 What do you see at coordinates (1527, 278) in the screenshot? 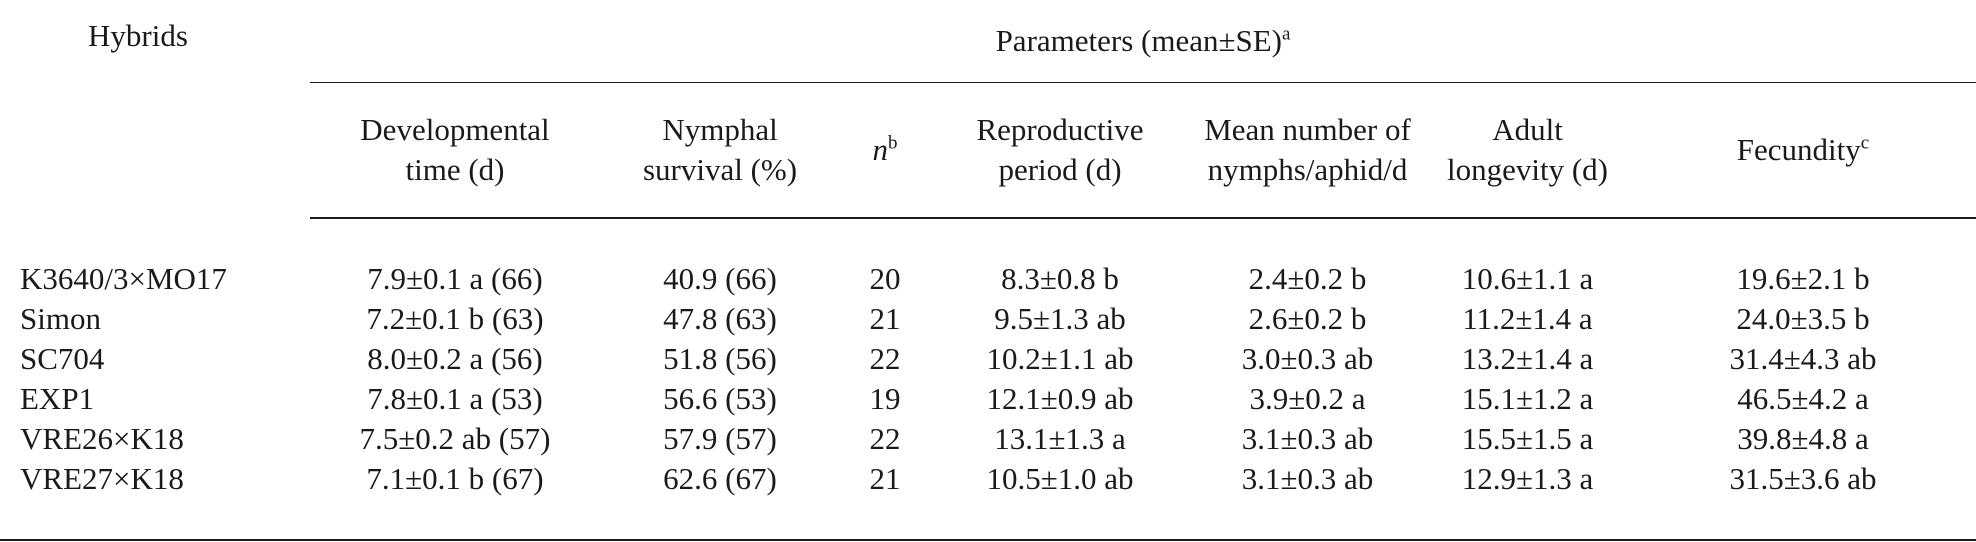
I see `cell-adult-longevity: 10.6±1.1 a` at bounding box center [1527, 278].